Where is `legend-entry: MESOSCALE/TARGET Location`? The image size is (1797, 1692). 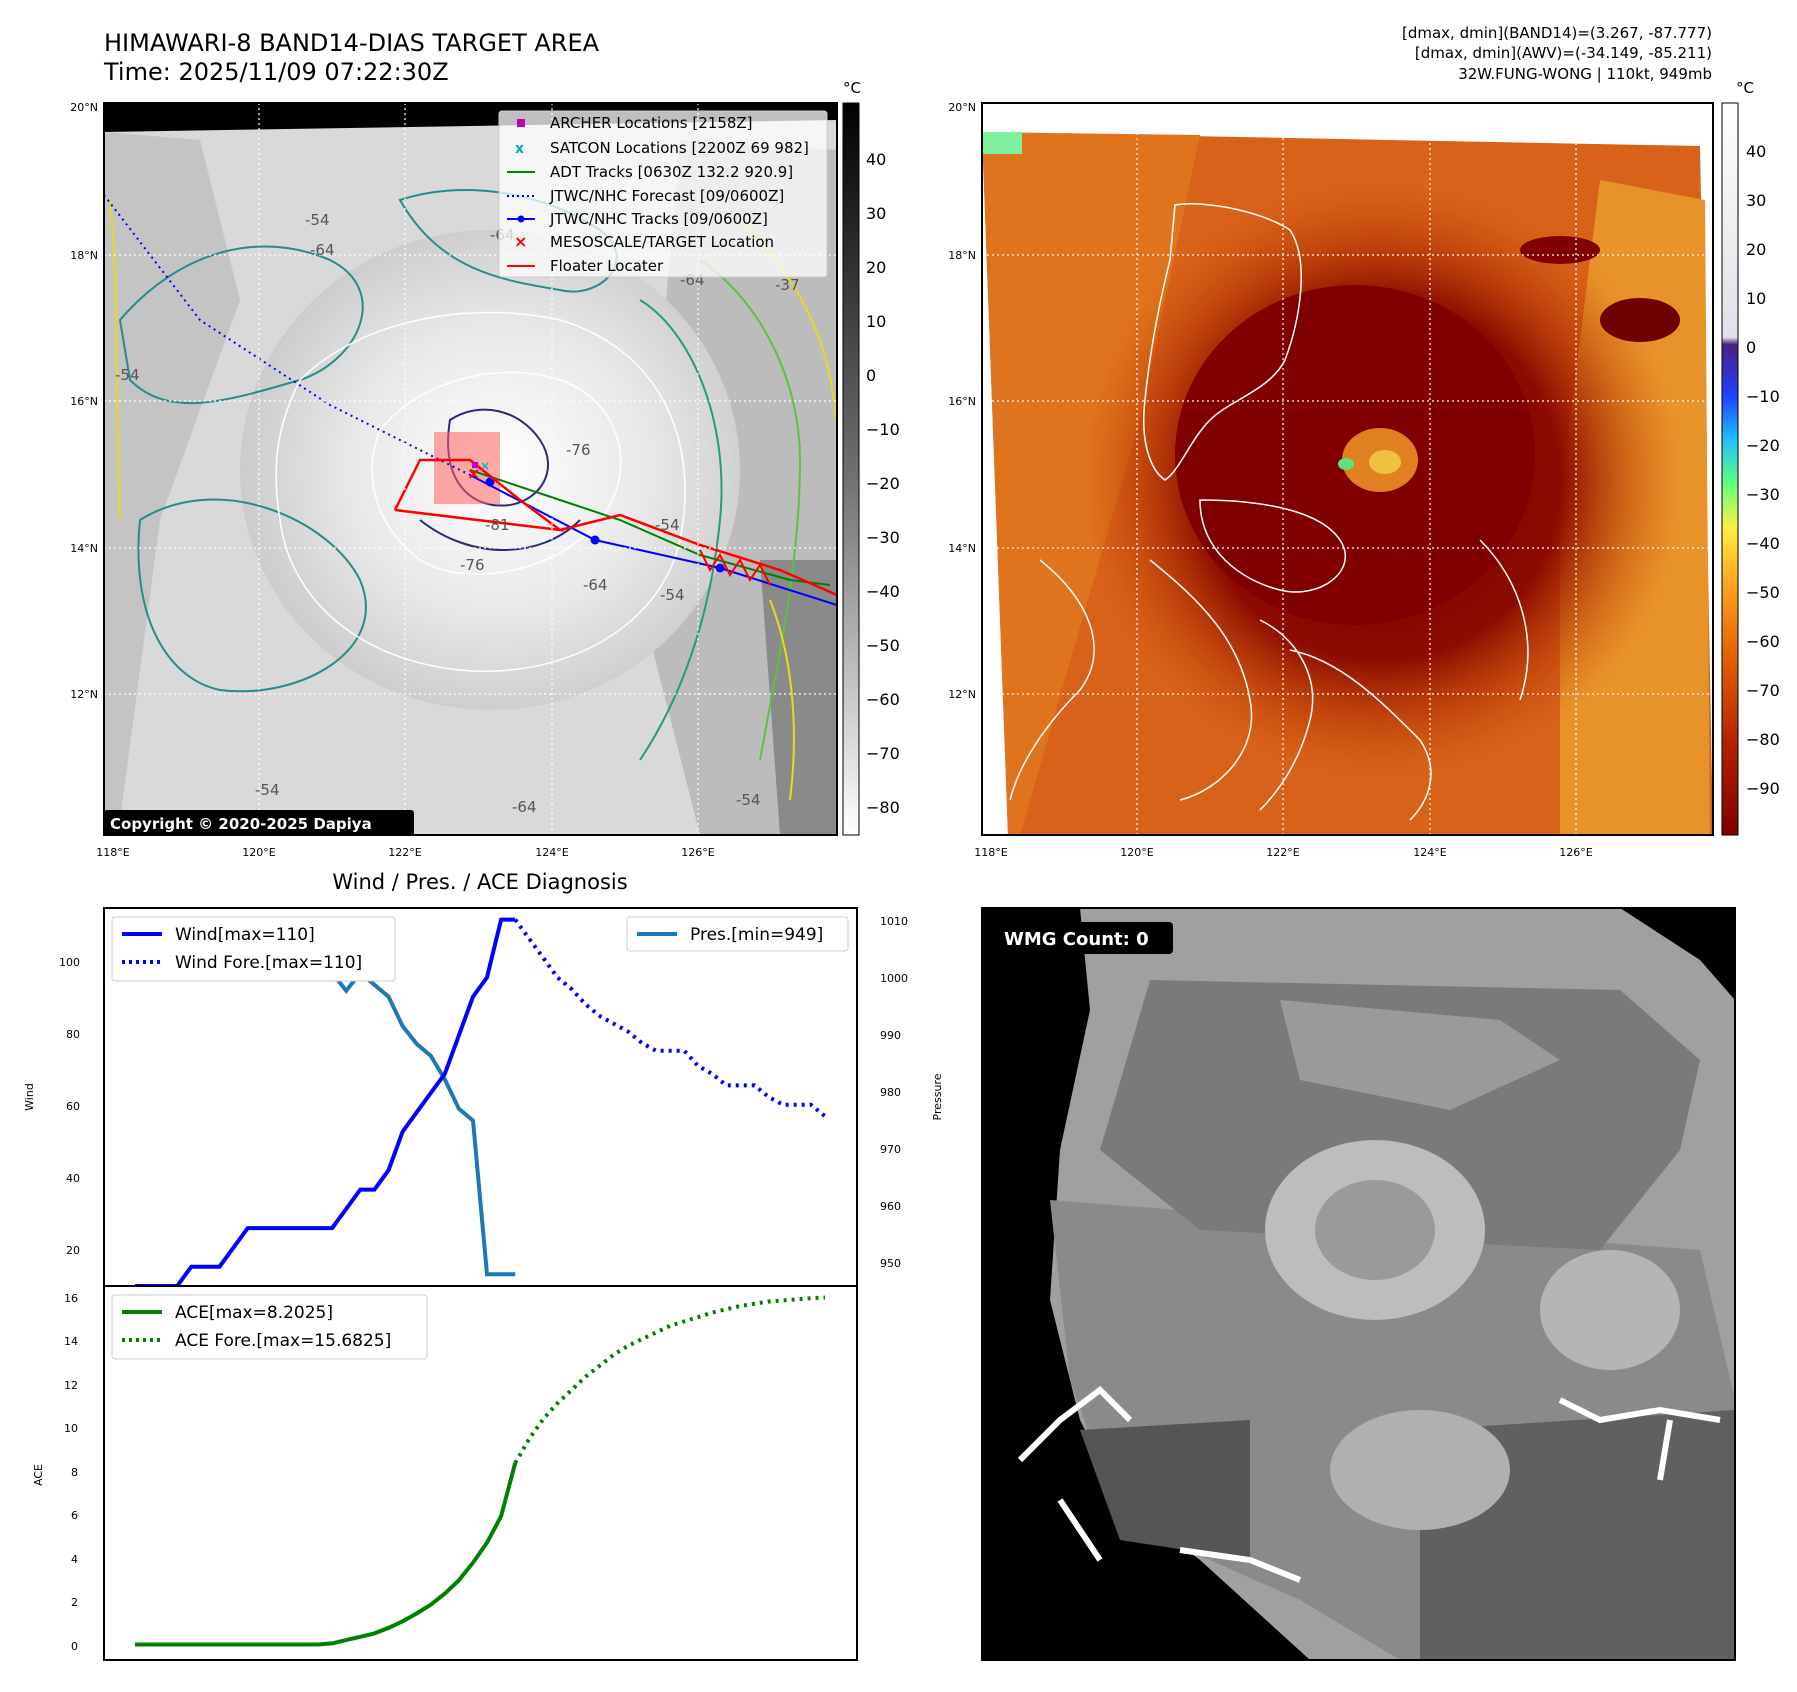 legend-entry: MESOSCALE/TARGET Location is located at coordinates (662, 242).